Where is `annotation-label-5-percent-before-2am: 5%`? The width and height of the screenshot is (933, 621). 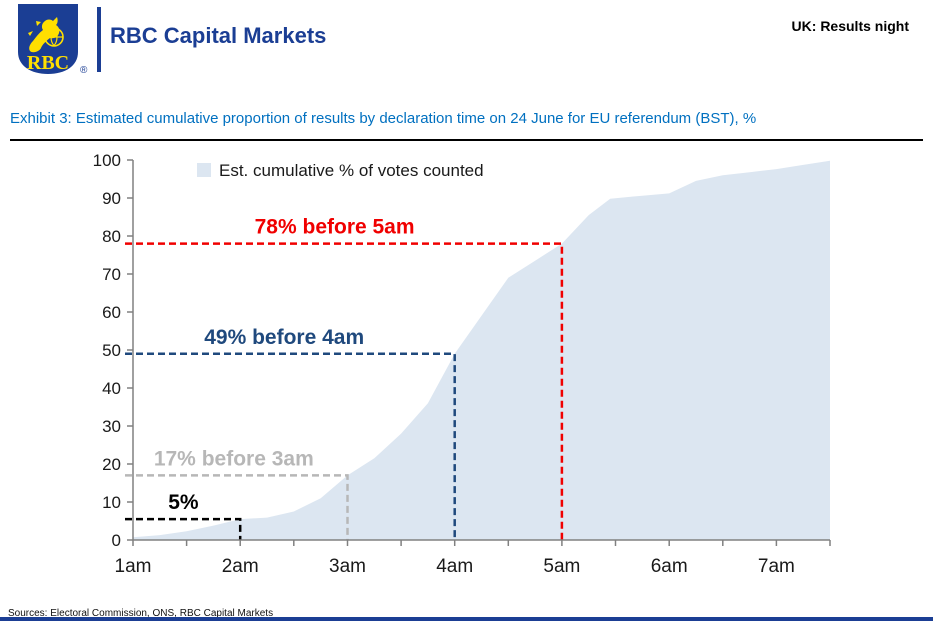 annotation-label-5-percent-before-2am: 5% is located at coordinates (183, 502).